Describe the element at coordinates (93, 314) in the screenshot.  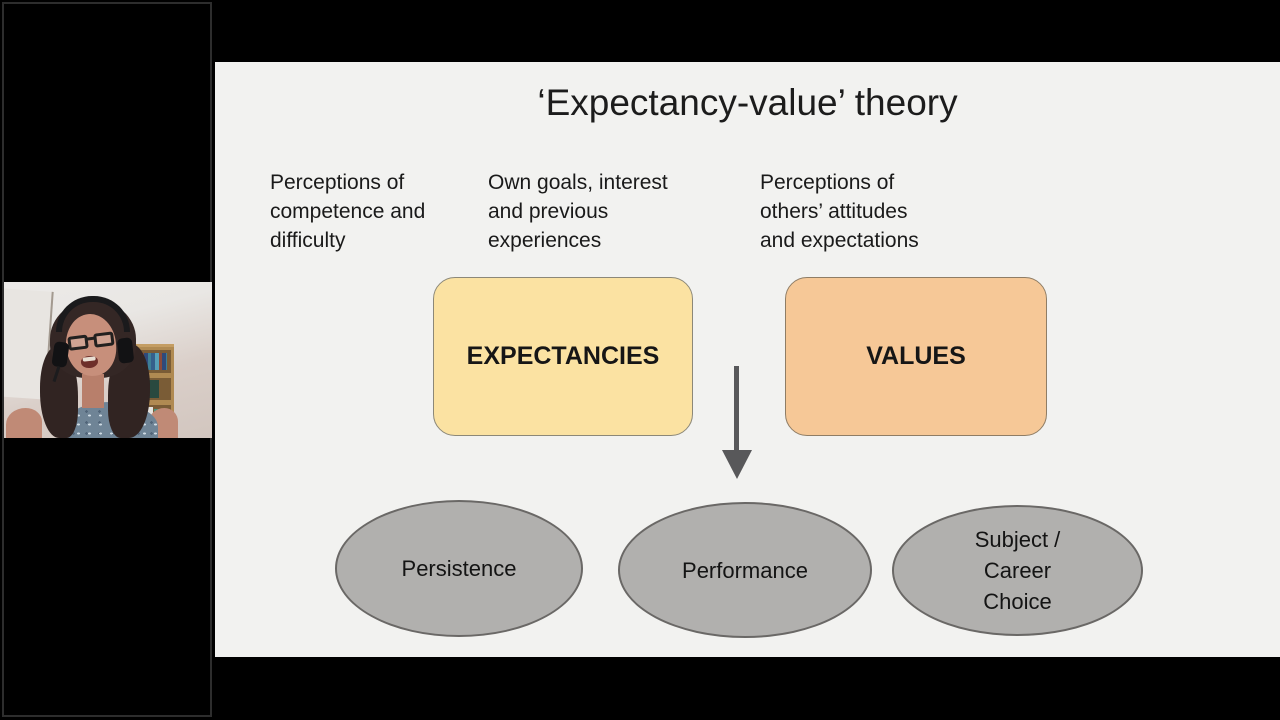
I see `headphone-band` at that location.